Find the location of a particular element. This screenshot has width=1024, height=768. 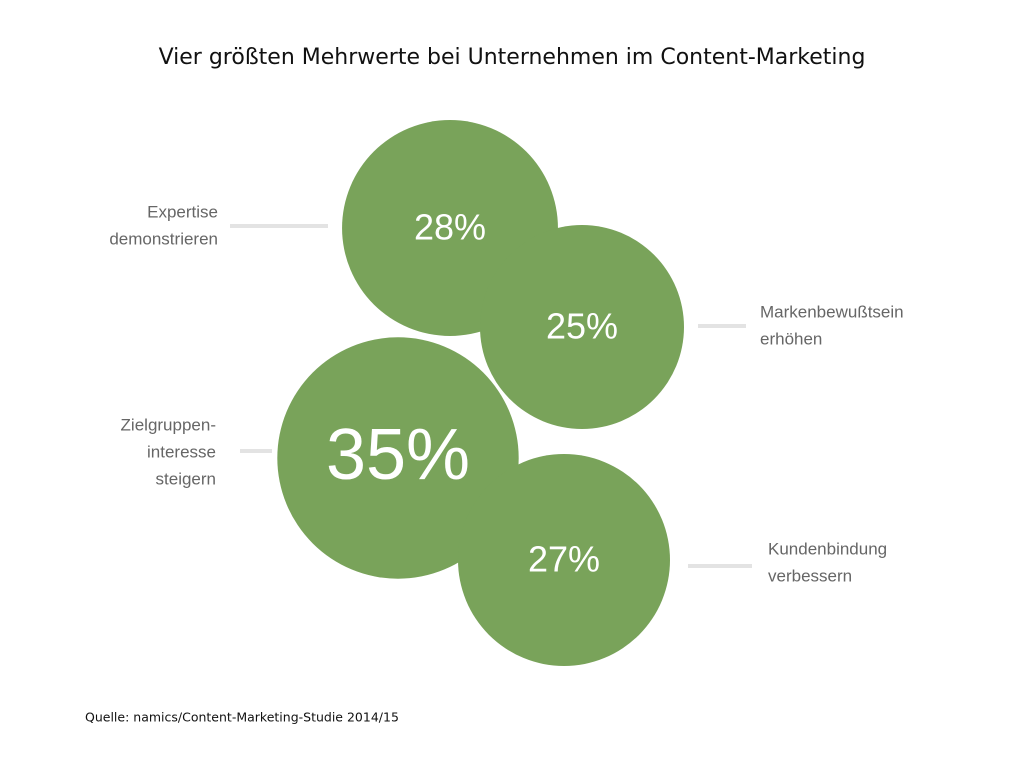

category-label: Zielgruppen- is located at coordinates (168, 424).